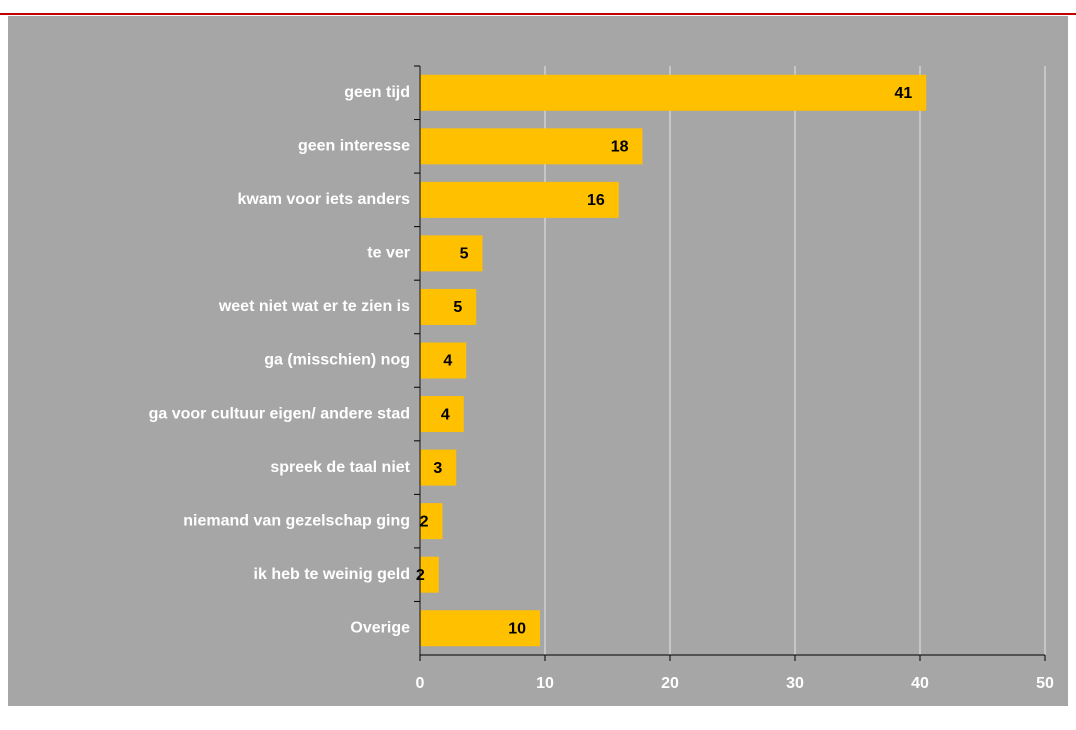 Image resolution: width=1076 pixels, height=730 pixels. I want to click on value-label: 3, so click(437, 468).